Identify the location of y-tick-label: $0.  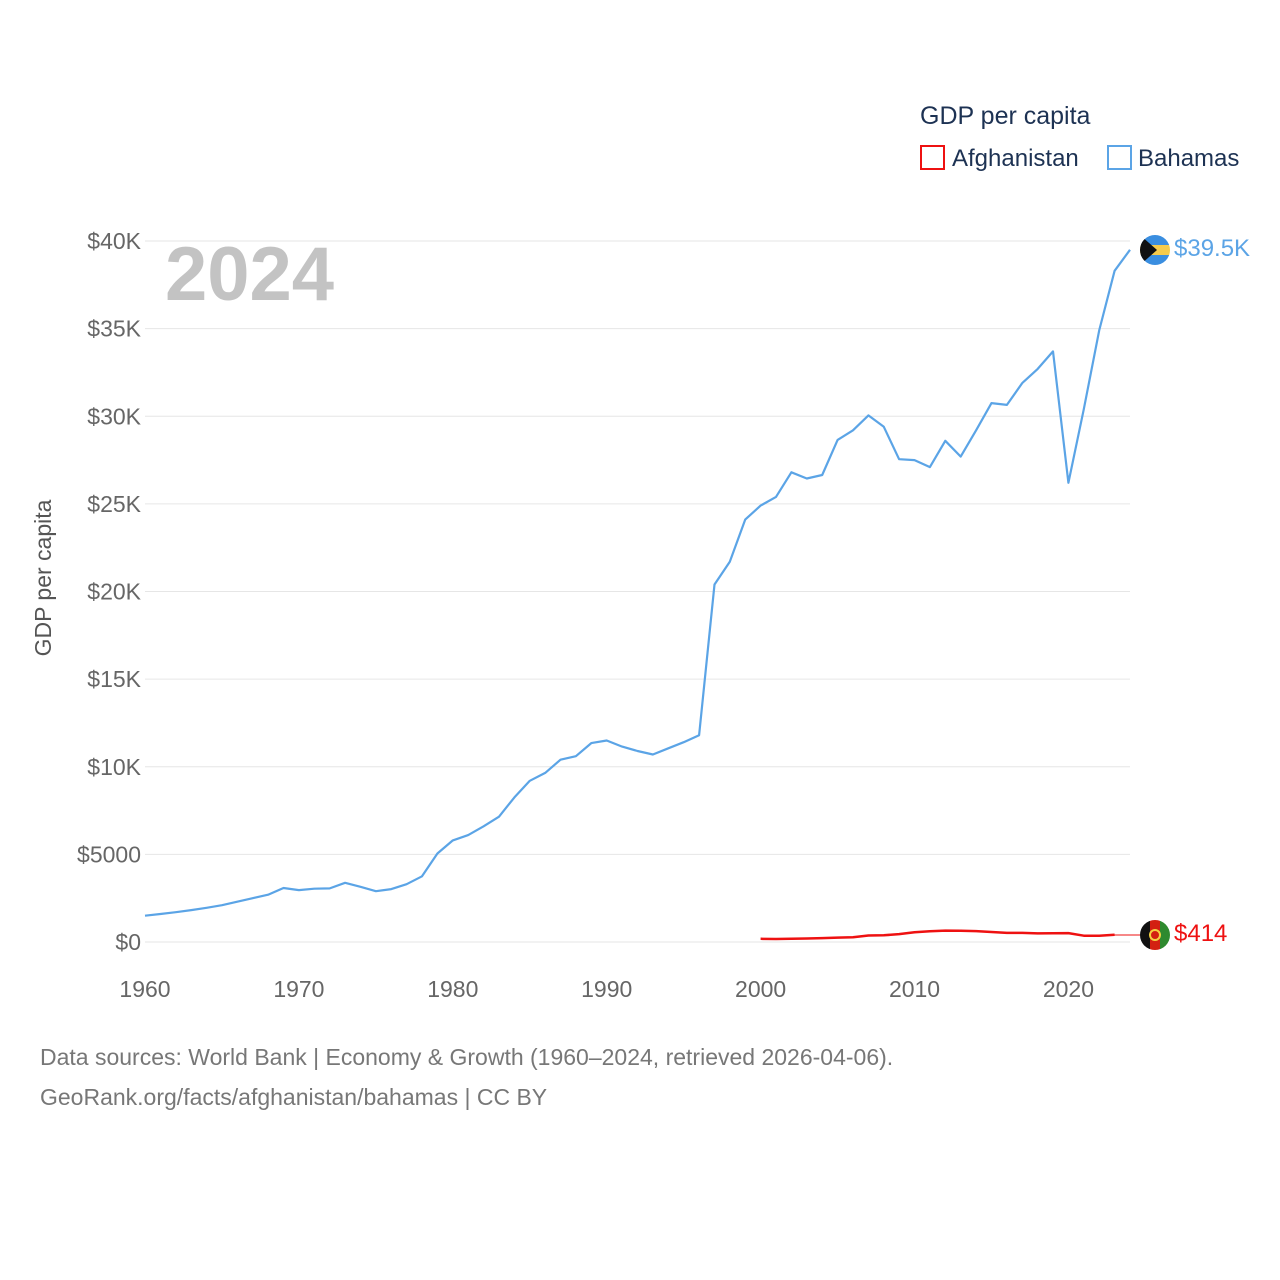
(128, 942).